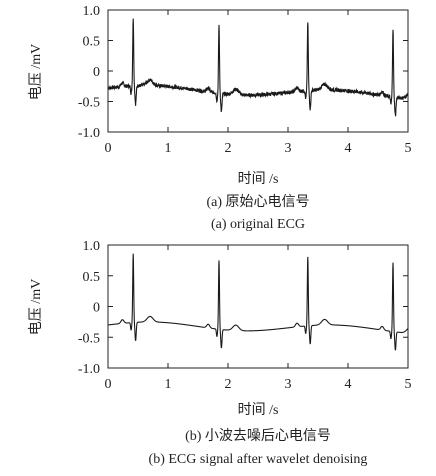  What do you see at coordinates (258, 459) in the screenshot?
I see `caption-b-en: (b) ECG signal after wavelet denoising` at bounding box center [258, 459].